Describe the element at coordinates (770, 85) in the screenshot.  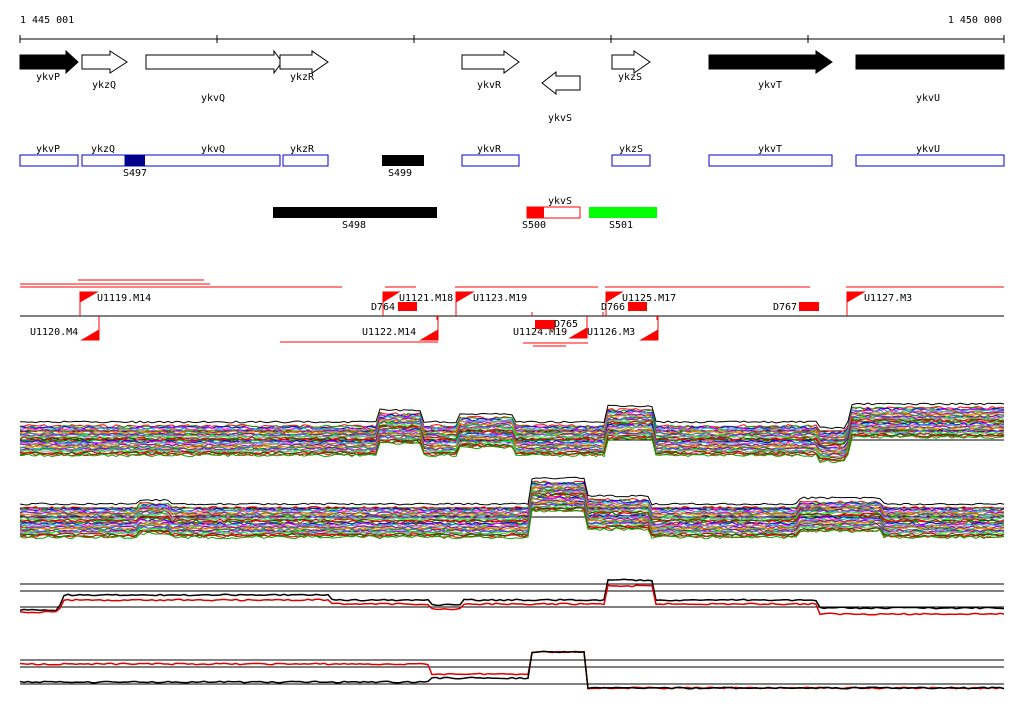
I see `gene-label-ykvT: ykvT` at that location.